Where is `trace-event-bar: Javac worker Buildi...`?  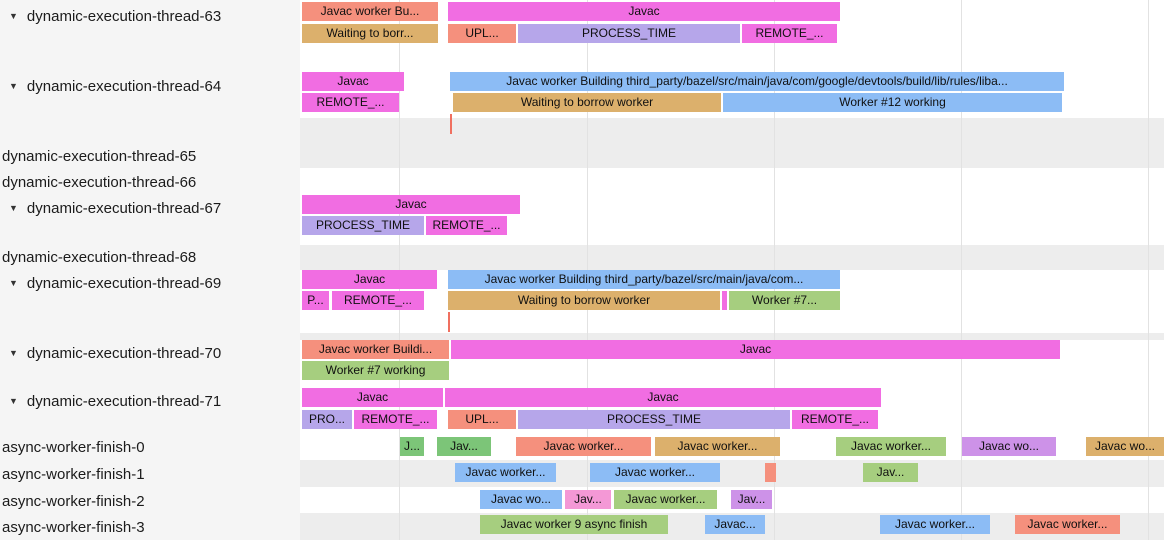
trace-event-bar: Javac worker Buildi... is located at coordinates (375, 349).